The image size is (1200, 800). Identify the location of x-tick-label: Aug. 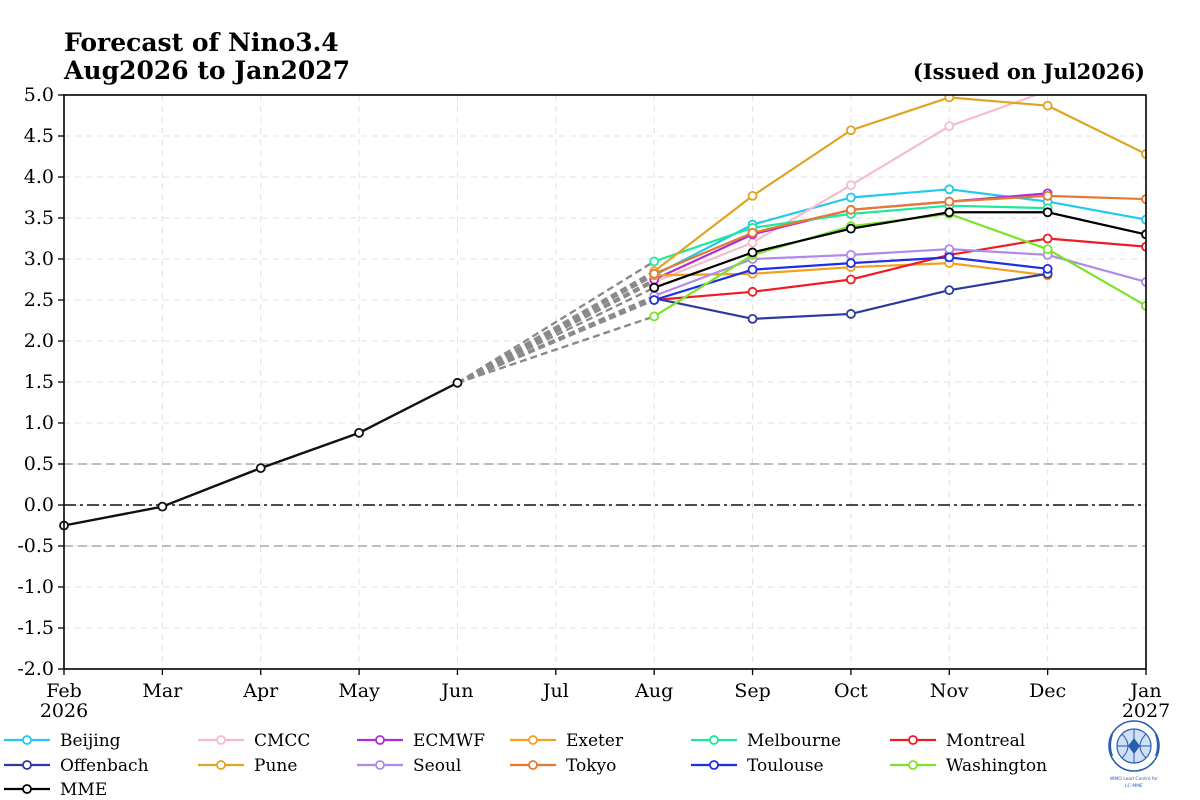
(653, 691).